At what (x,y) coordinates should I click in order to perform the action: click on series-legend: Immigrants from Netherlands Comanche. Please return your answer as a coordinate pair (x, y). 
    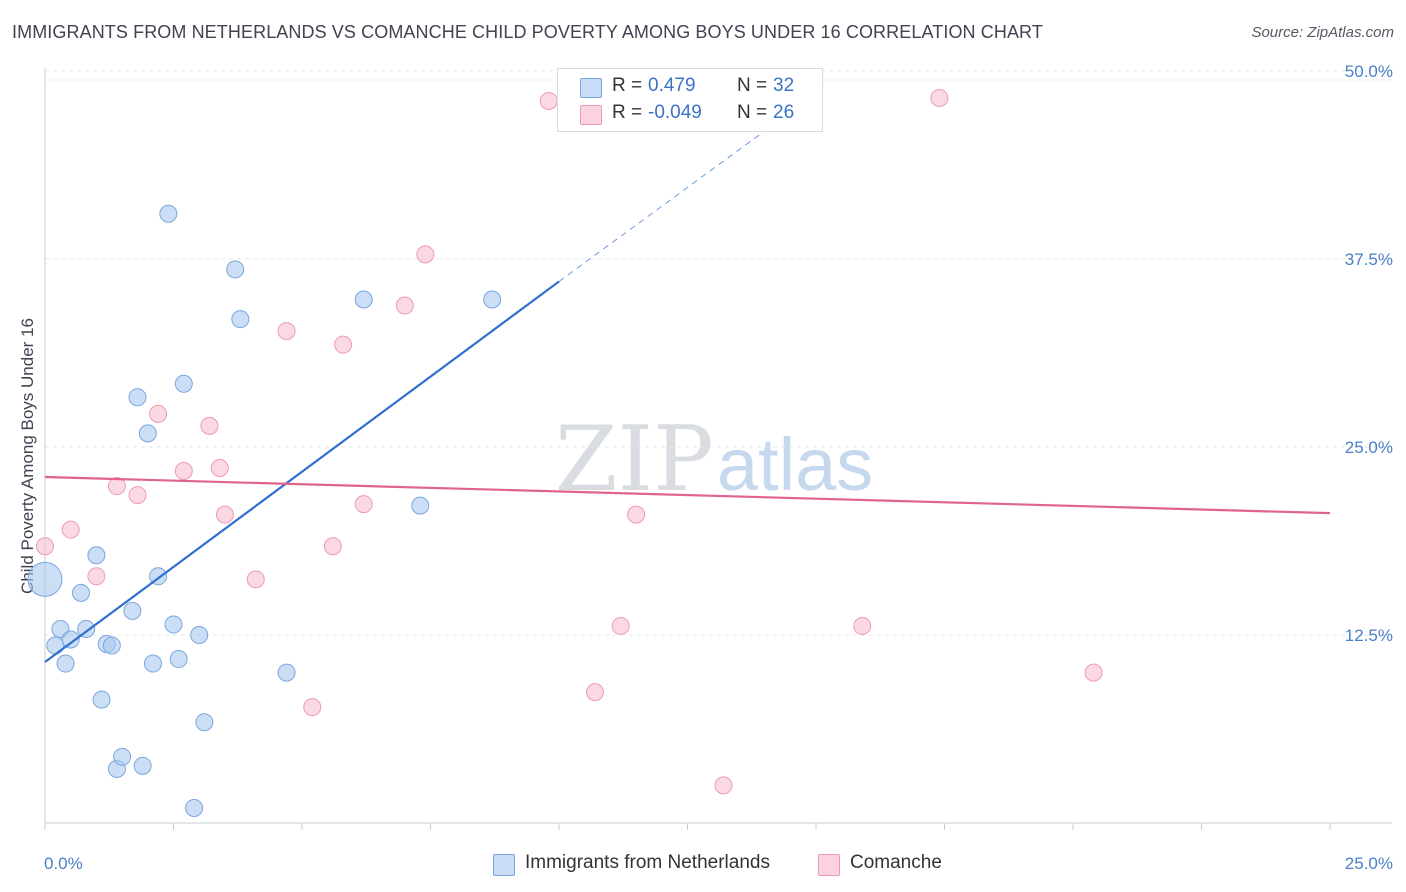
    Looking at the image, I should click on (703, 865).